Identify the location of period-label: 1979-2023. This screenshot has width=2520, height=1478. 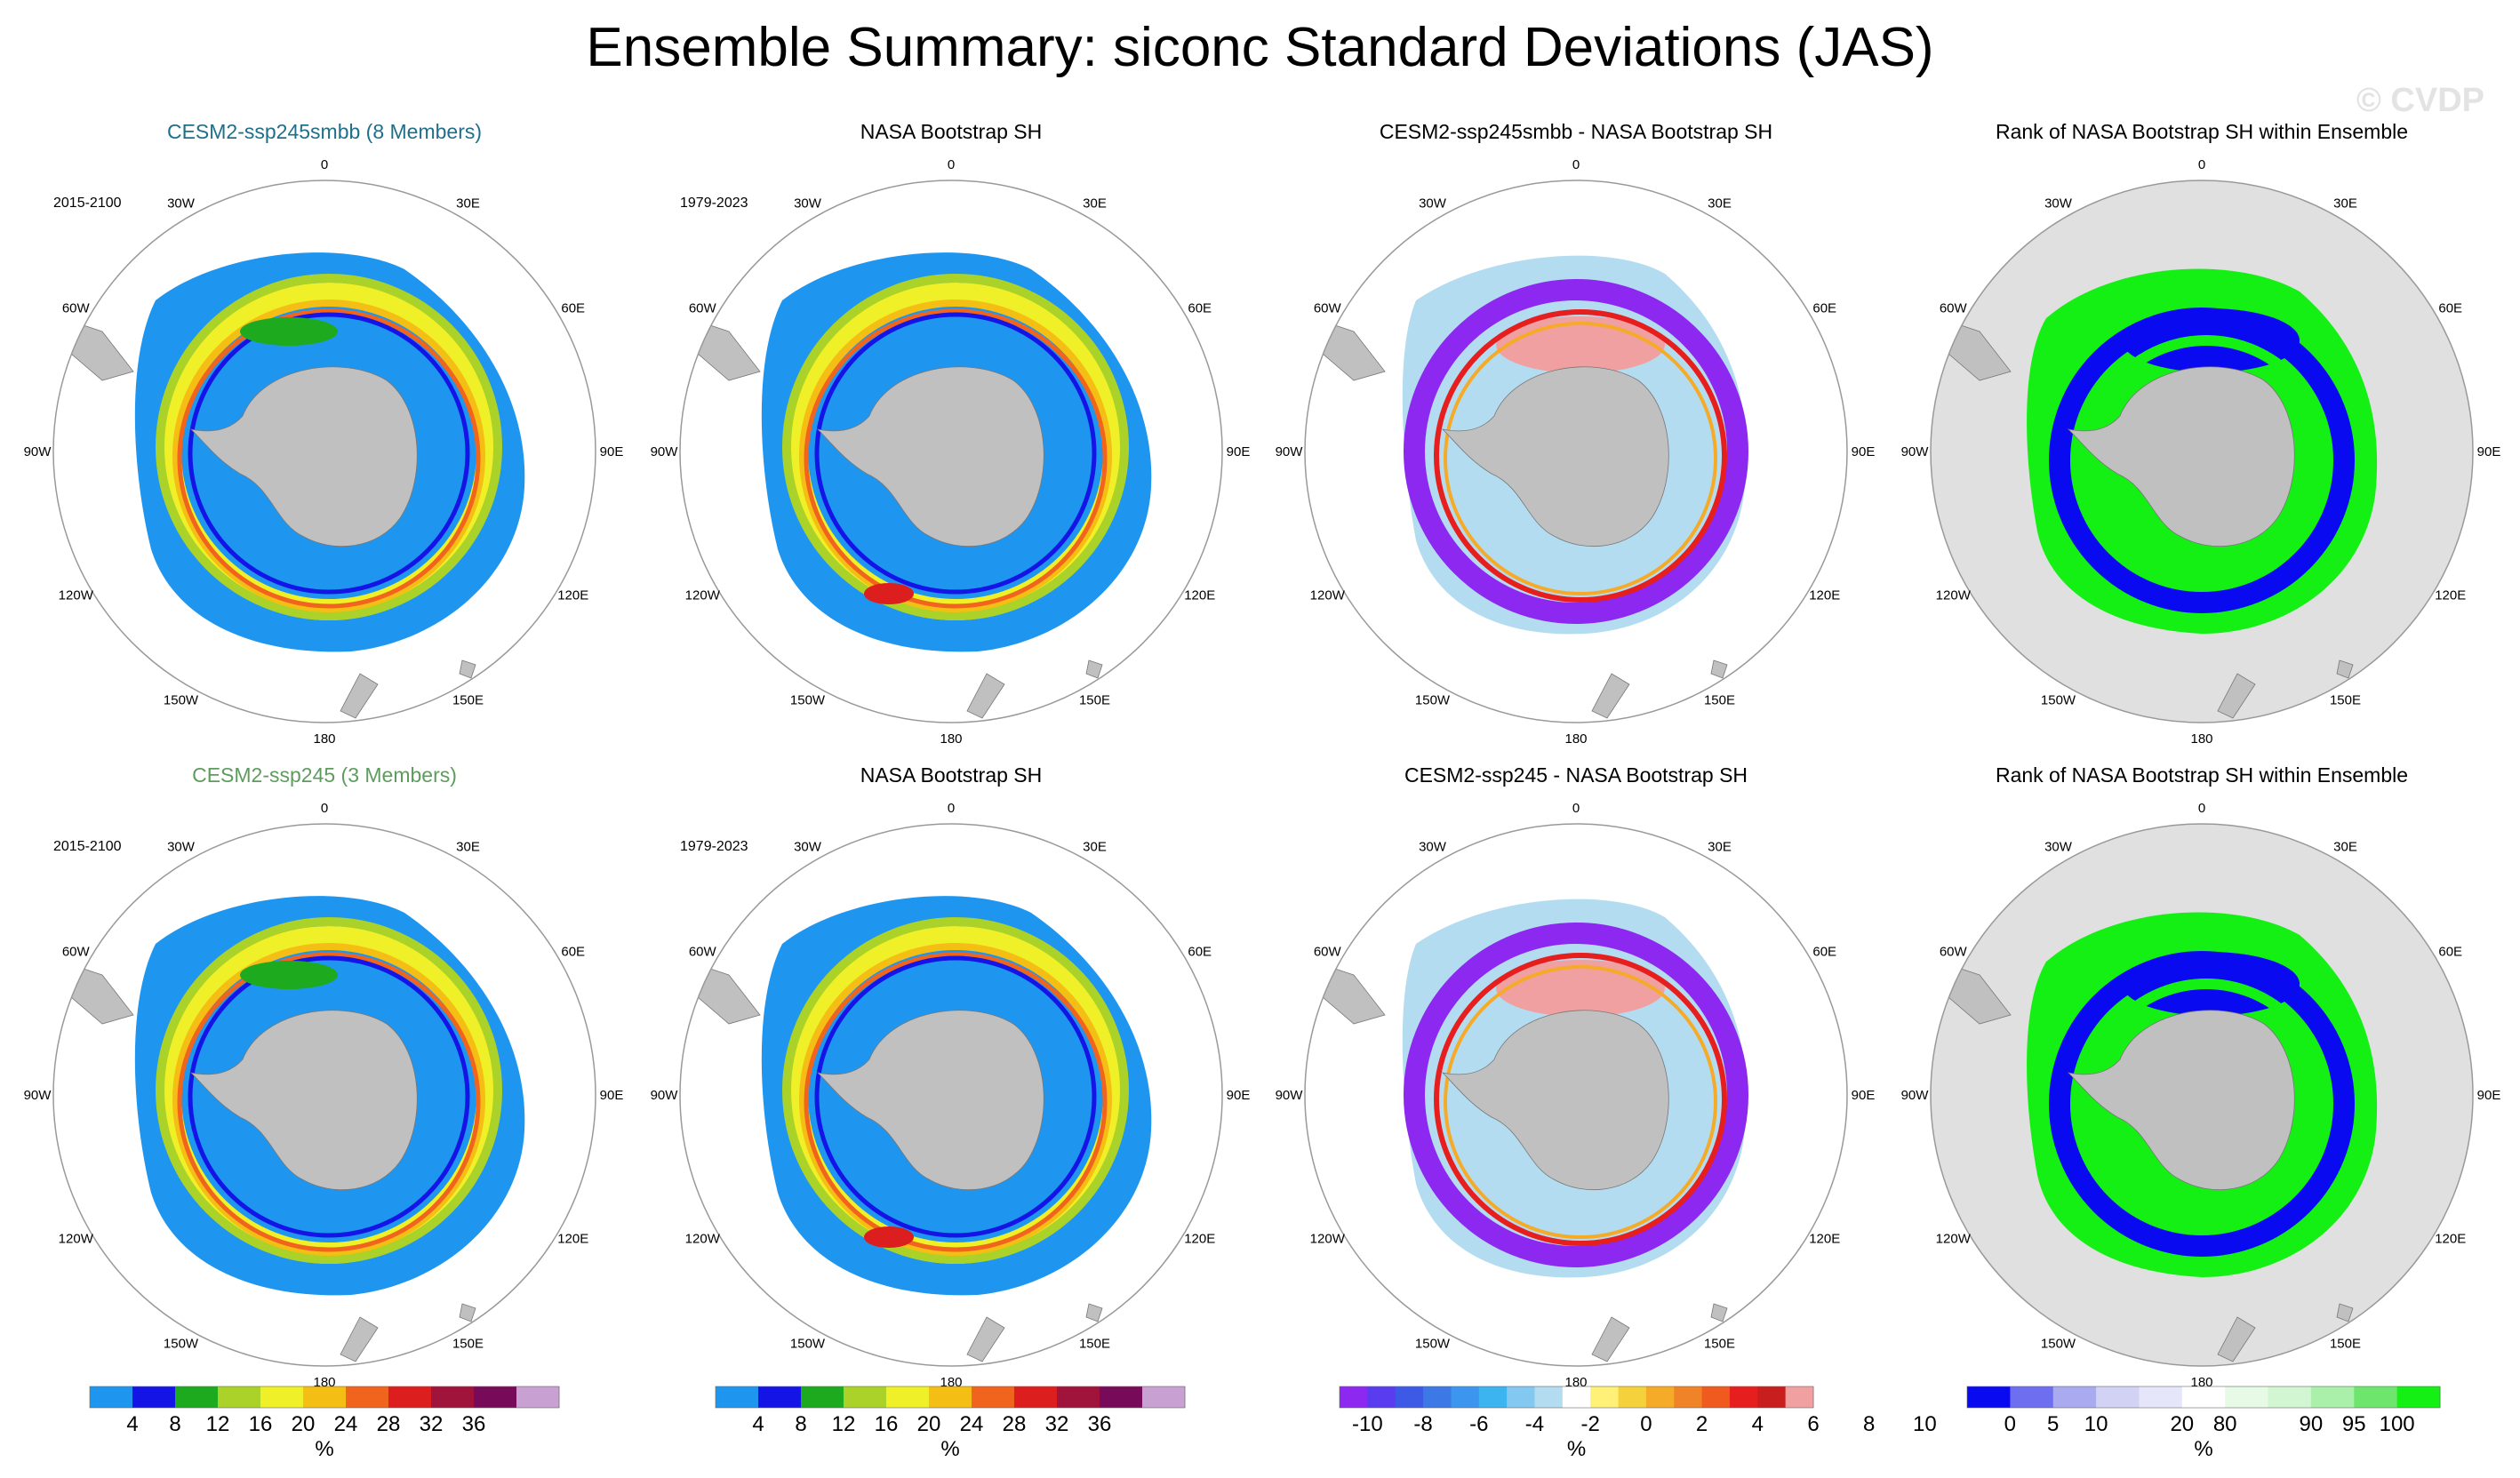
(714, 203).